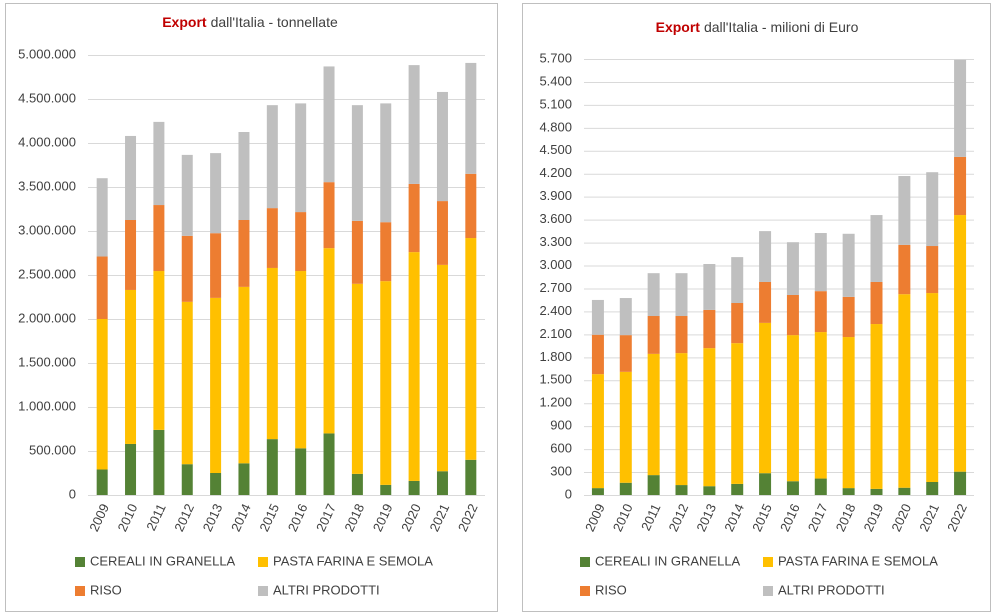  I want to click on y-tick-label: 300, so click(561, 470).